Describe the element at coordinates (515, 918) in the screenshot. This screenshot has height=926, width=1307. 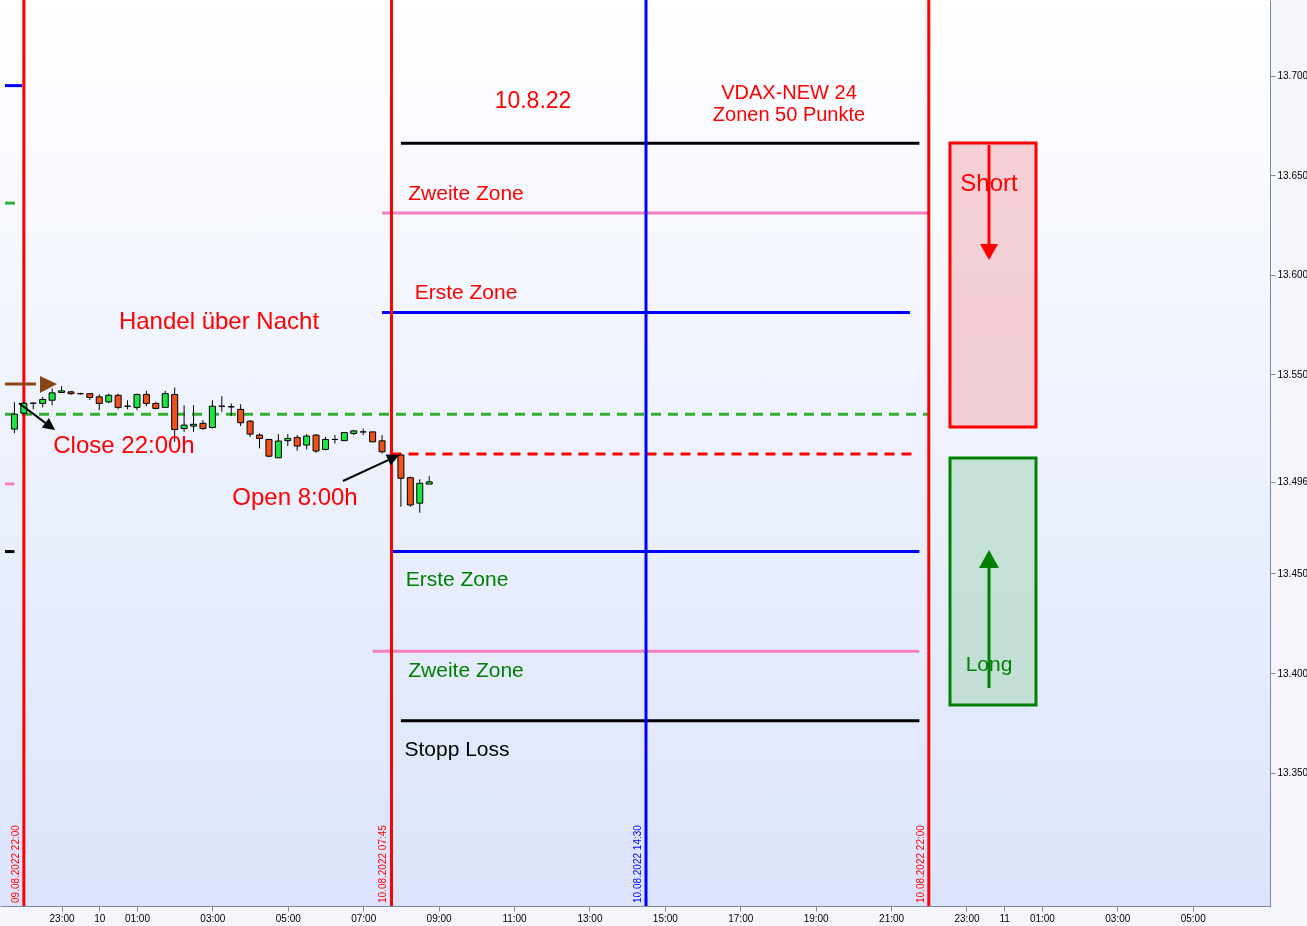
I see `x-tick-label: 11:00` at that location.